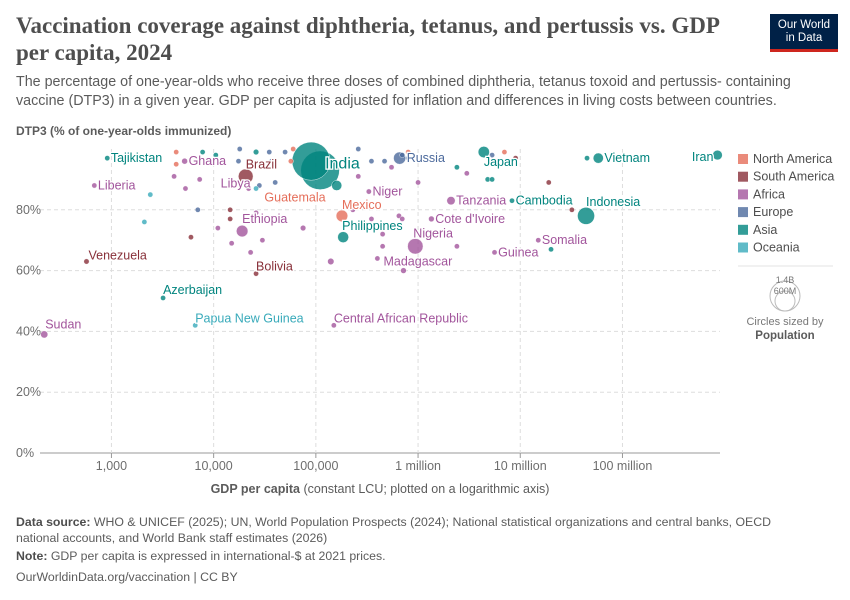 Image resolution: width=850 pixels, height=600 pixels. I want to click on point-label: Niger, so click(387, 192).